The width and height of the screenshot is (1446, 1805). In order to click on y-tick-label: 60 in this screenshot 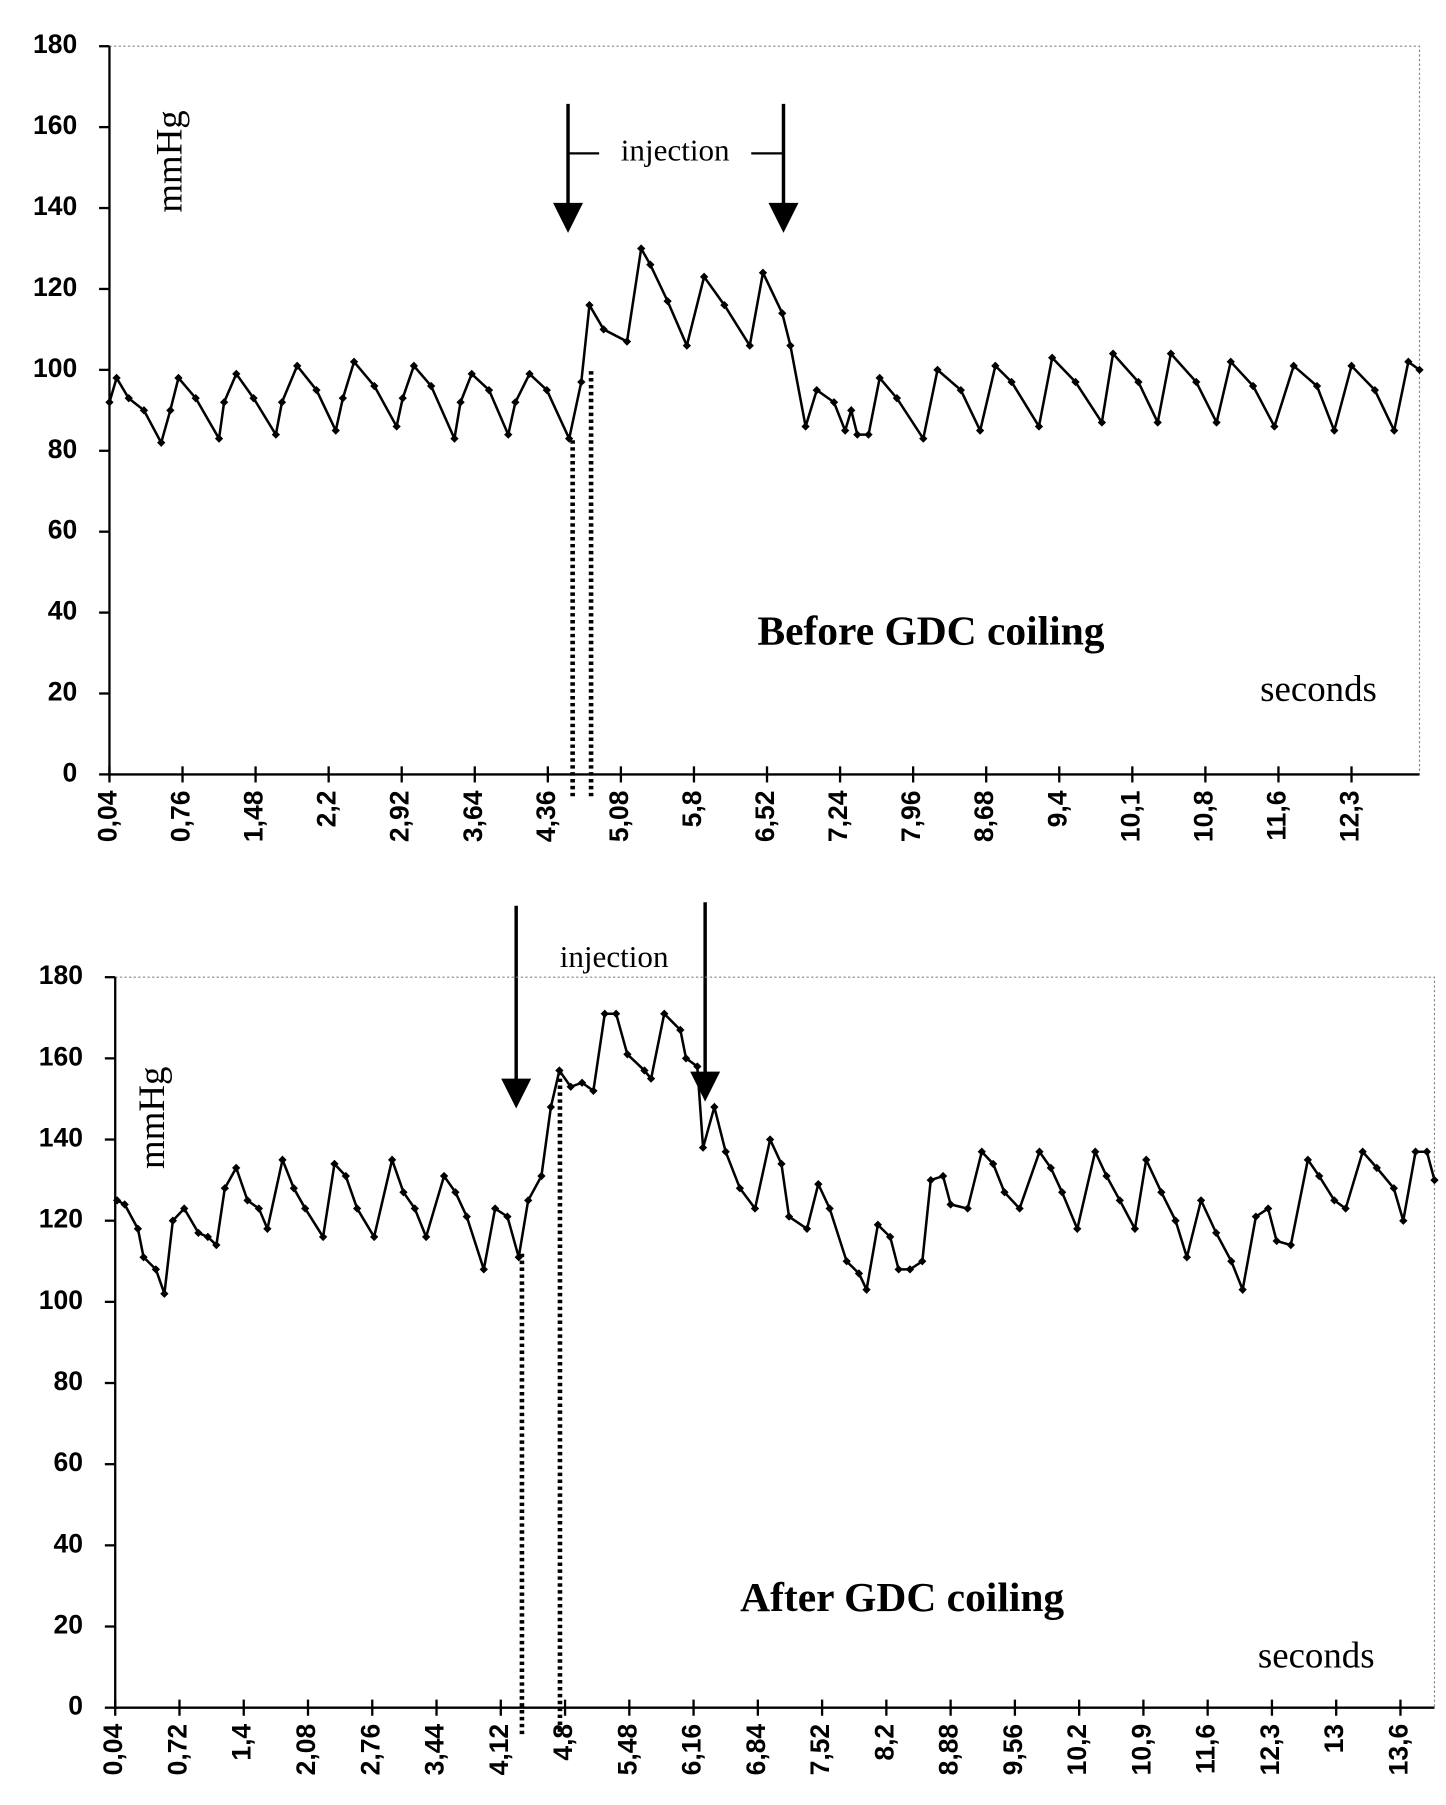, I will do `click(62, 530)`.